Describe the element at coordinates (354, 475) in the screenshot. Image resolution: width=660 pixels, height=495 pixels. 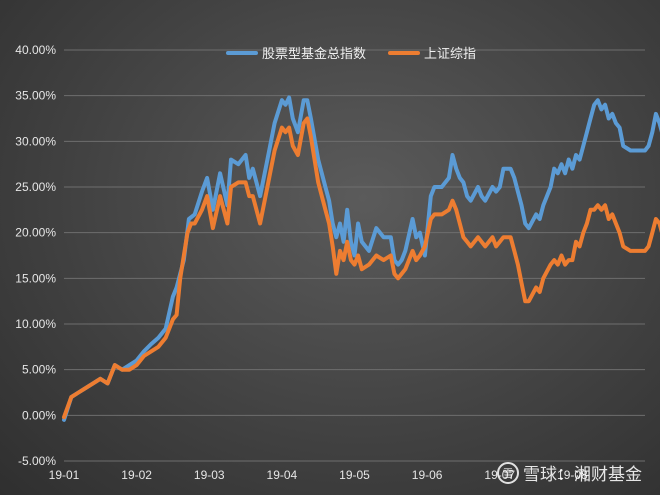
I see `x-tick-label: 19-05` at that location.